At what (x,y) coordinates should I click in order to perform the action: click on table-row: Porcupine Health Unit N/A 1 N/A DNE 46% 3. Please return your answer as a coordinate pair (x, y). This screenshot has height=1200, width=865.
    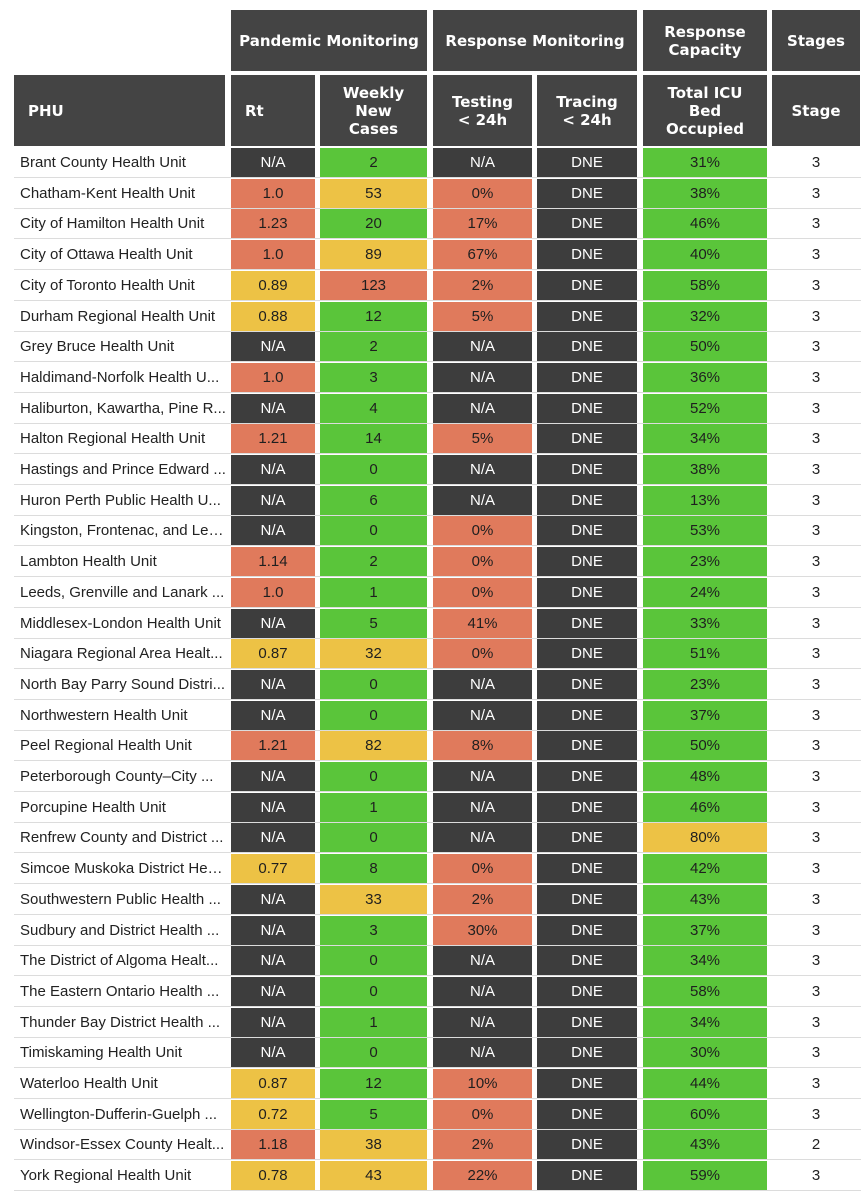
    Looking at the image, I should click on (432, 807).